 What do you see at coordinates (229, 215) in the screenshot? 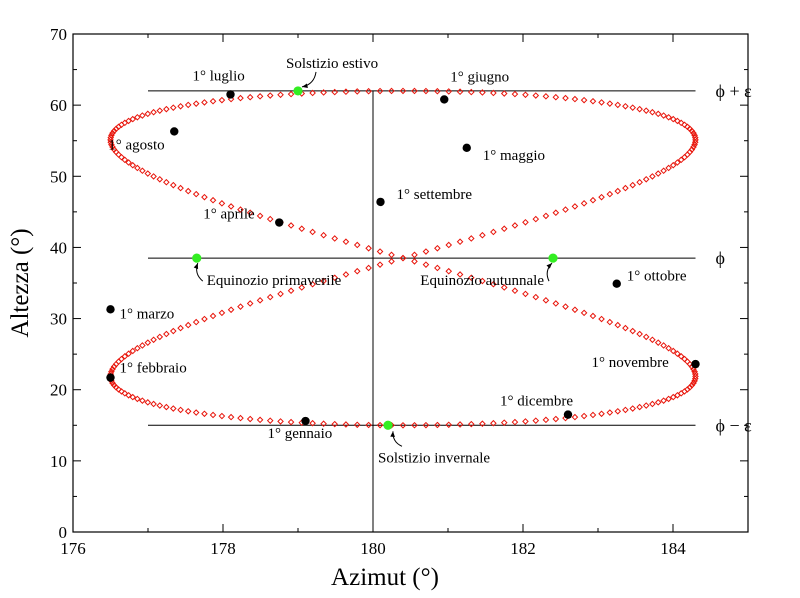
I see `event-label-3: 1° aprile` at bounding box center [229, 215].